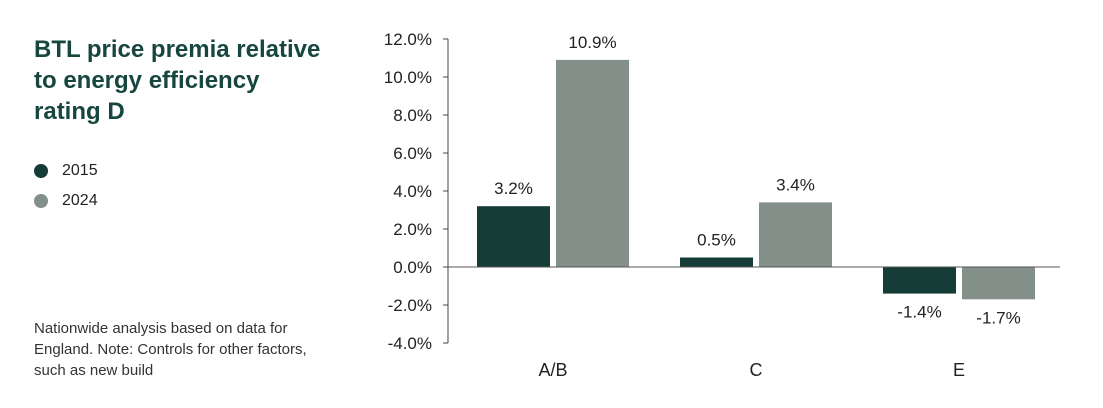 The height and width of the screenshot is (408, 1103). I want to click on y-tick-label: 4.0%, so click(412, 191).